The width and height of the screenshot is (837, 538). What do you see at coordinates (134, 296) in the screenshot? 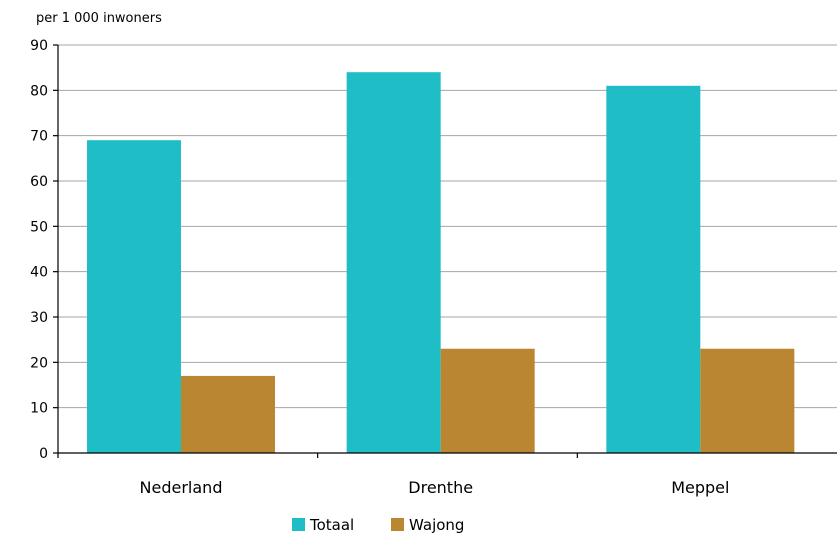
I see `bar-totaal-nederland` at bounding box center [134, 296].